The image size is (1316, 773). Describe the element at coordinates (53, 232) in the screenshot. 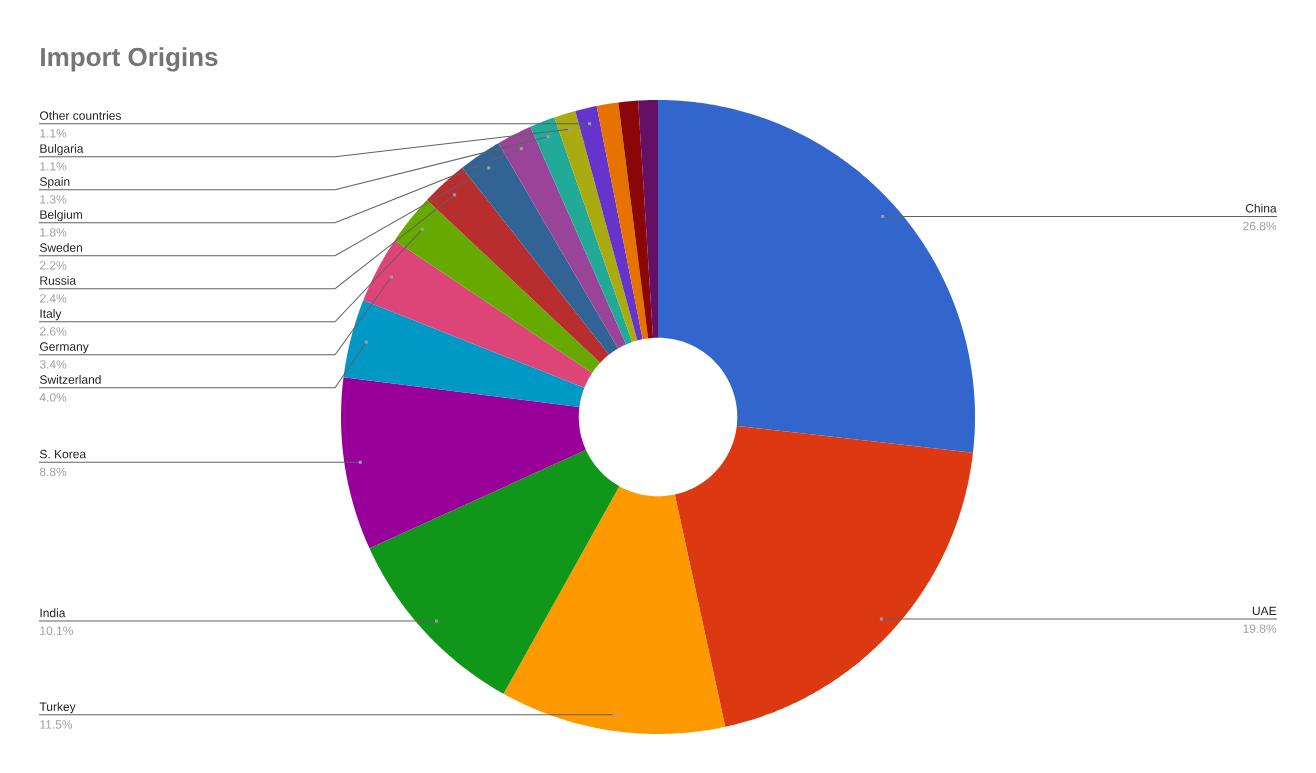

I see `data-label: 1.8%` at that location.